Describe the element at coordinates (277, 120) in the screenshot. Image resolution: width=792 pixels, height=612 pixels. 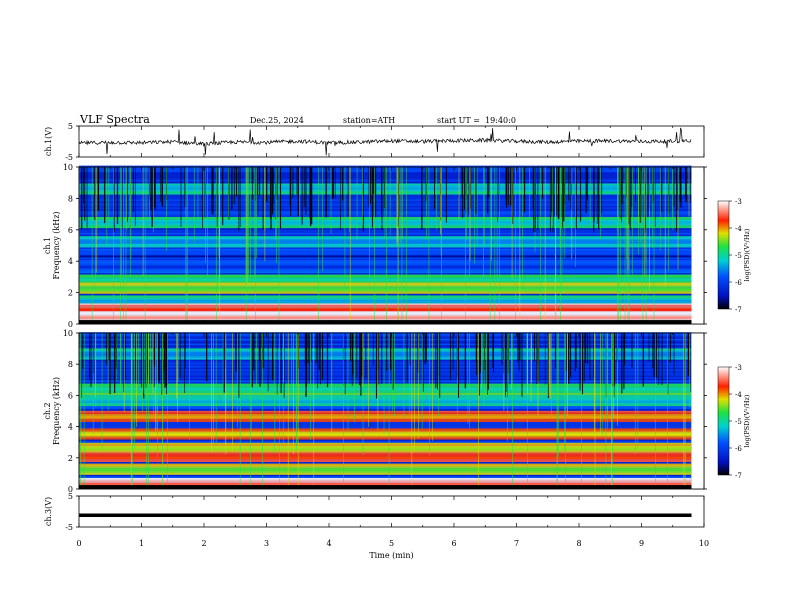
I see `date-label: Dec.25, 2024` at that location.